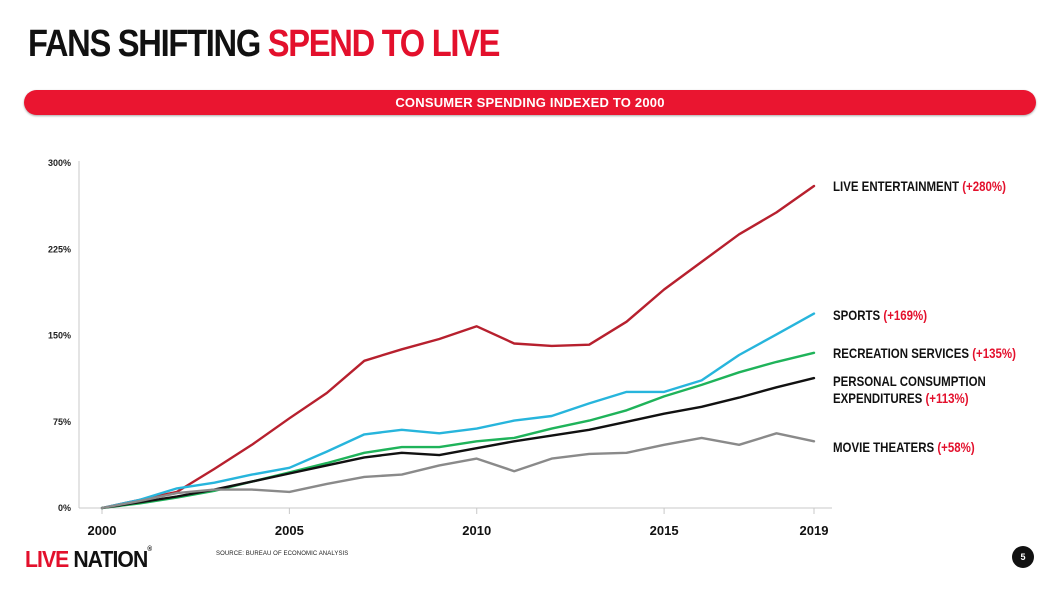  I want to click on series-change: (+169%), so click(905, 315).